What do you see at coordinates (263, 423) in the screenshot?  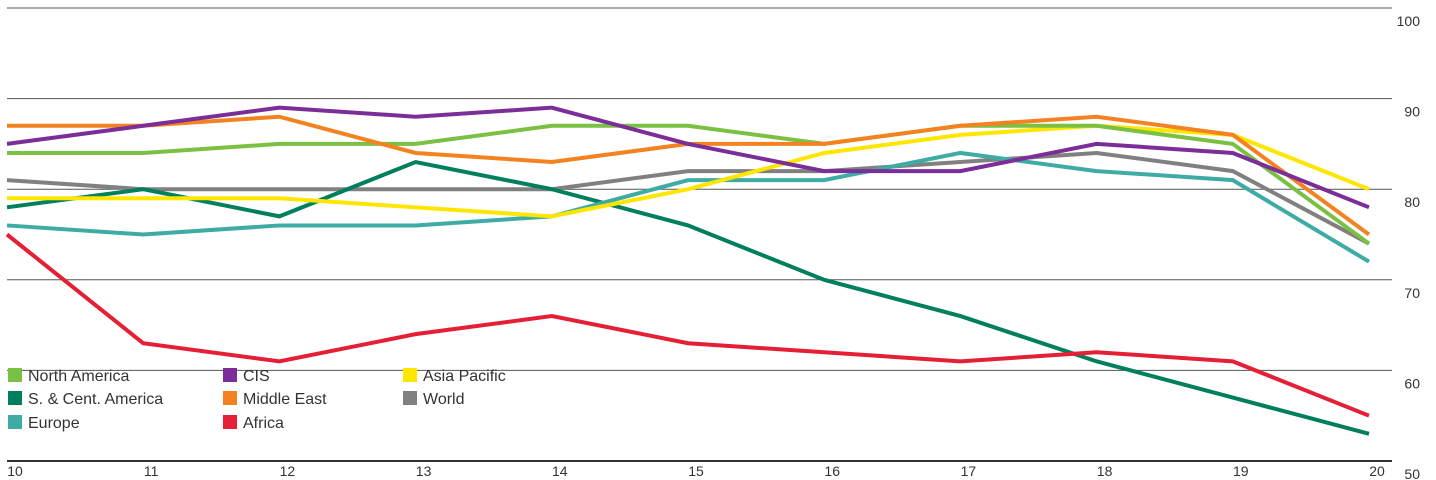 I see `legend-label: Africa` at bounding box center [263, 423].